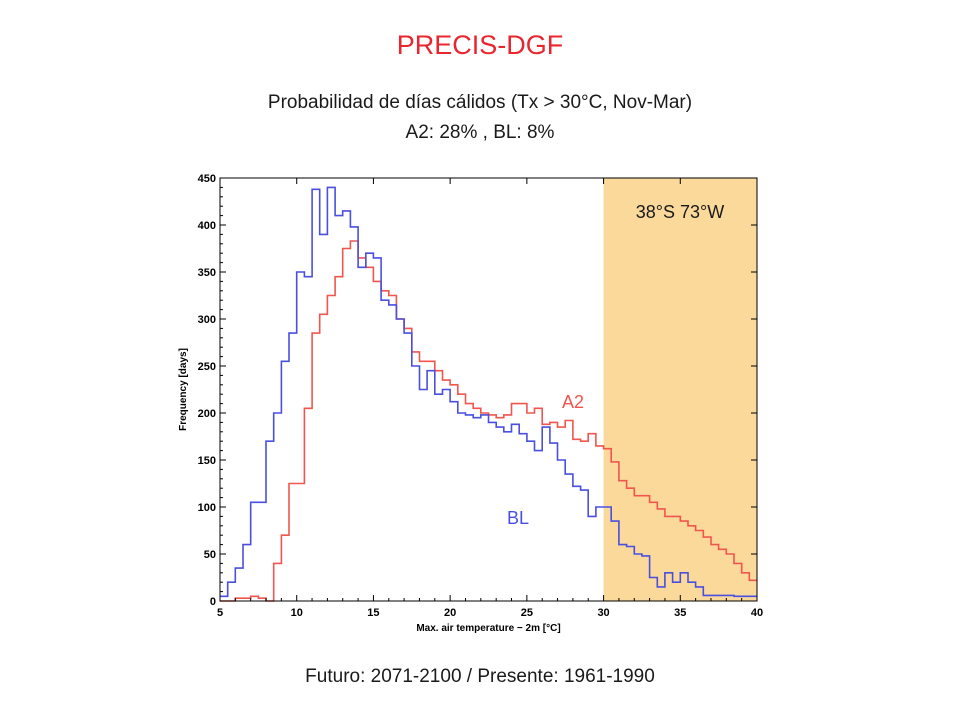  Describe the element at coordinates (573, 402) in the screenshot. I see `series-a2-label: A2` at that location.